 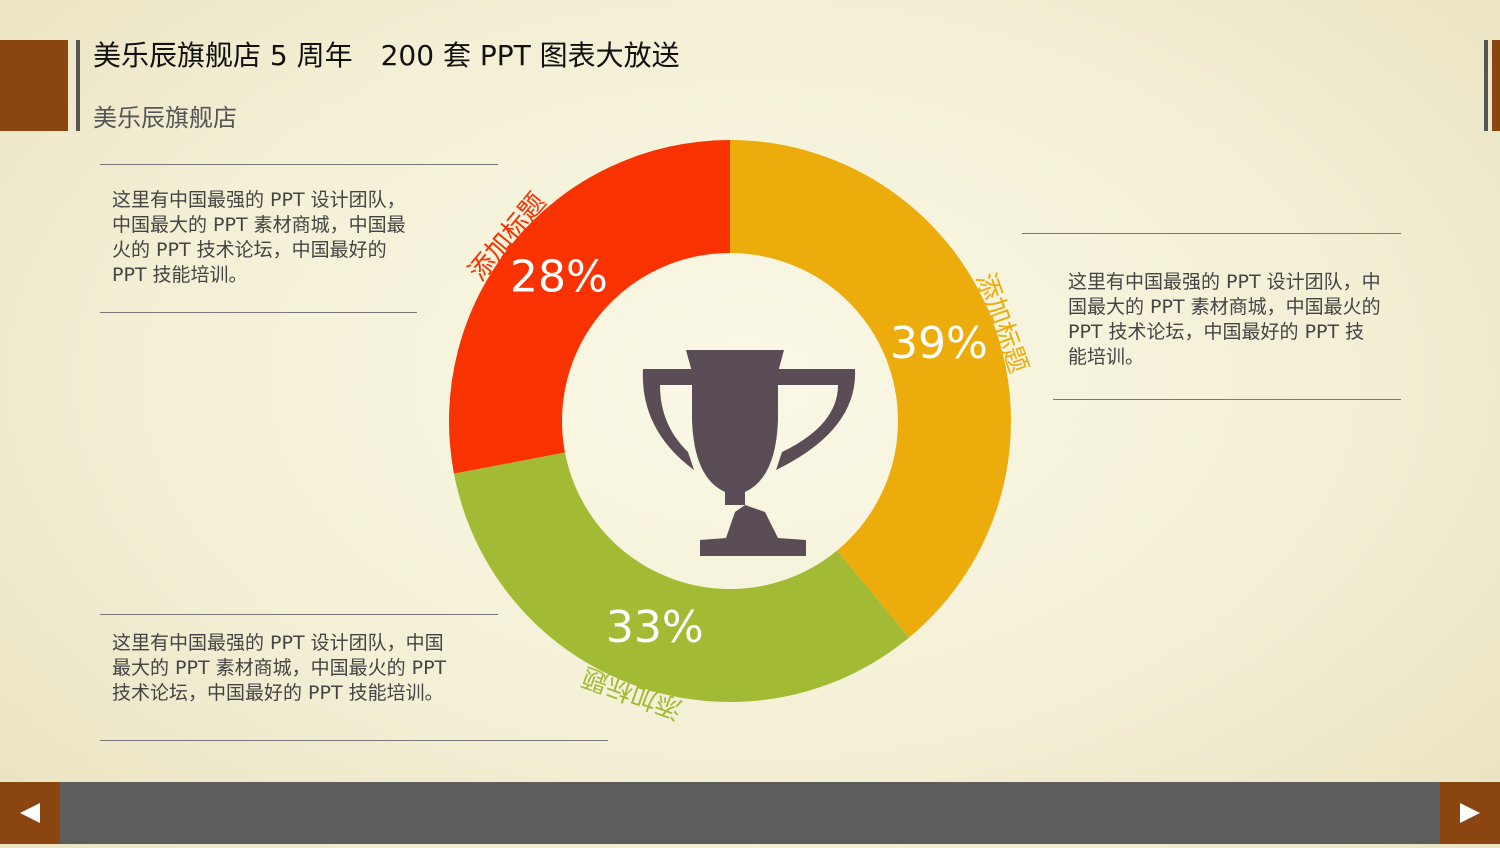 What do you see at coordinates (165, 118) in the screenshot?
I see `subtitle: 美乐辰旗舰店` at bounding box center [165, 118].